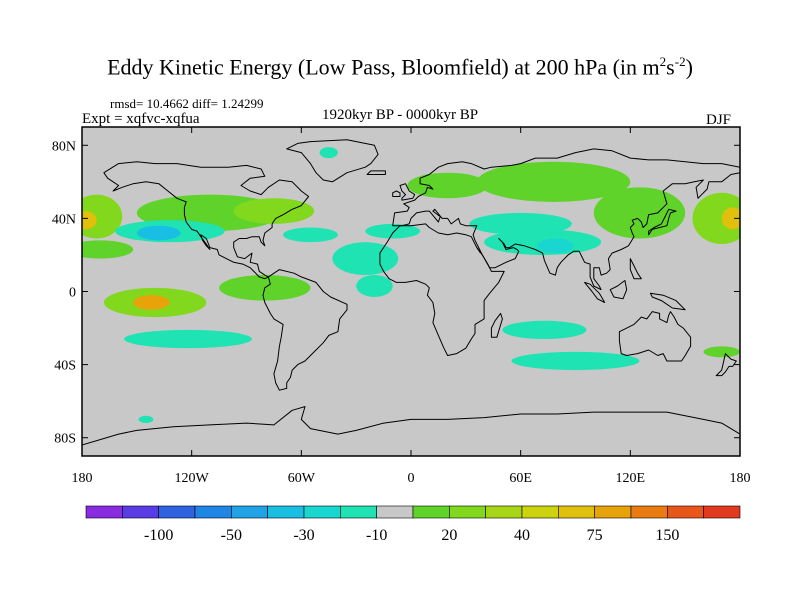  What do you see at coordinates (595, 292) in the screenshot?
I see `coastline-sumatra` at bounding box center [595, 292].